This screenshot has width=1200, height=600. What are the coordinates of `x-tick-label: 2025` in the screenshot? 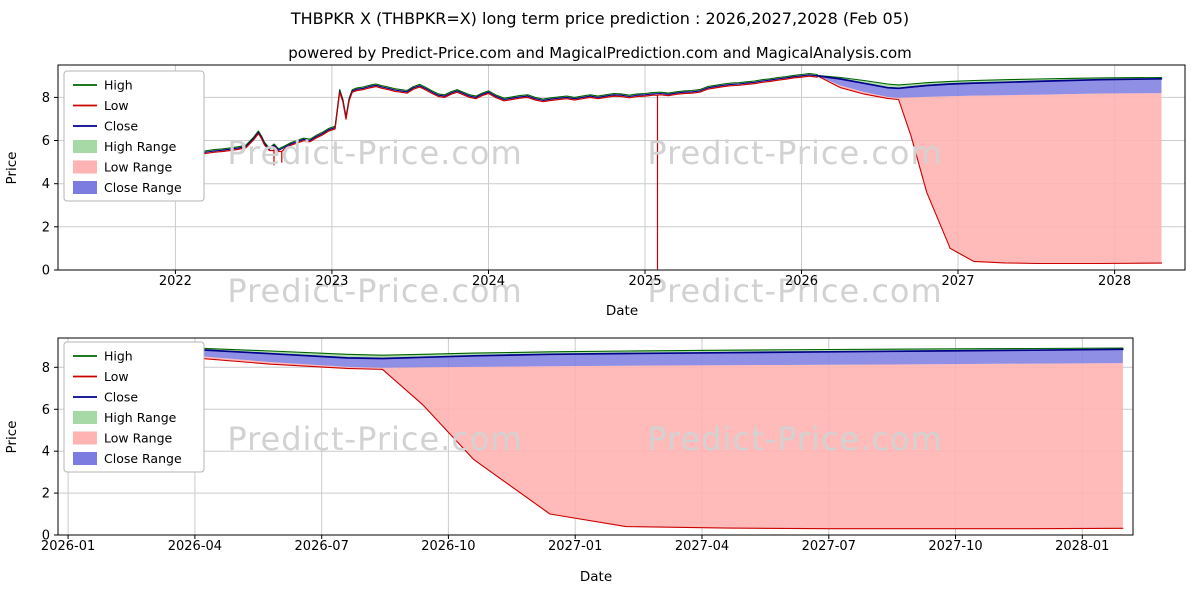 It's located at (644, 281).